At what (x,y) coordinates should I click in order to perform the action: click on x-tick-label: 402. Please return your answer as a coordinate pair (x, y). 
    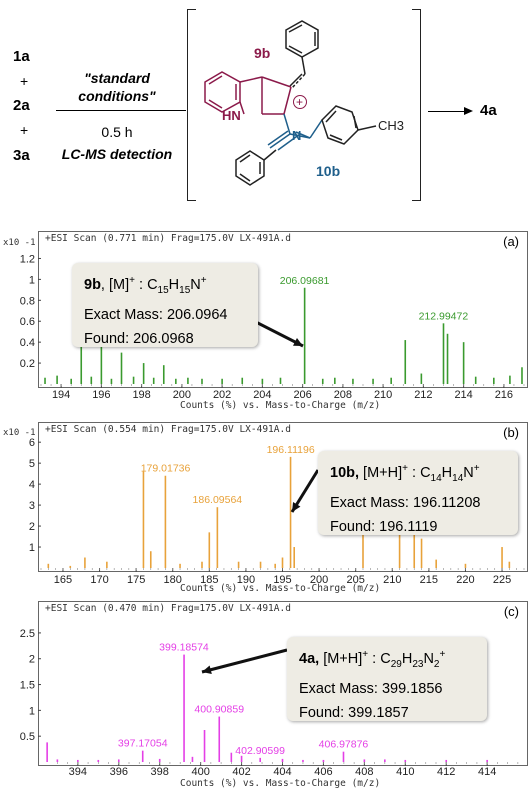
    Looking at the image, I should click on (241, 772).